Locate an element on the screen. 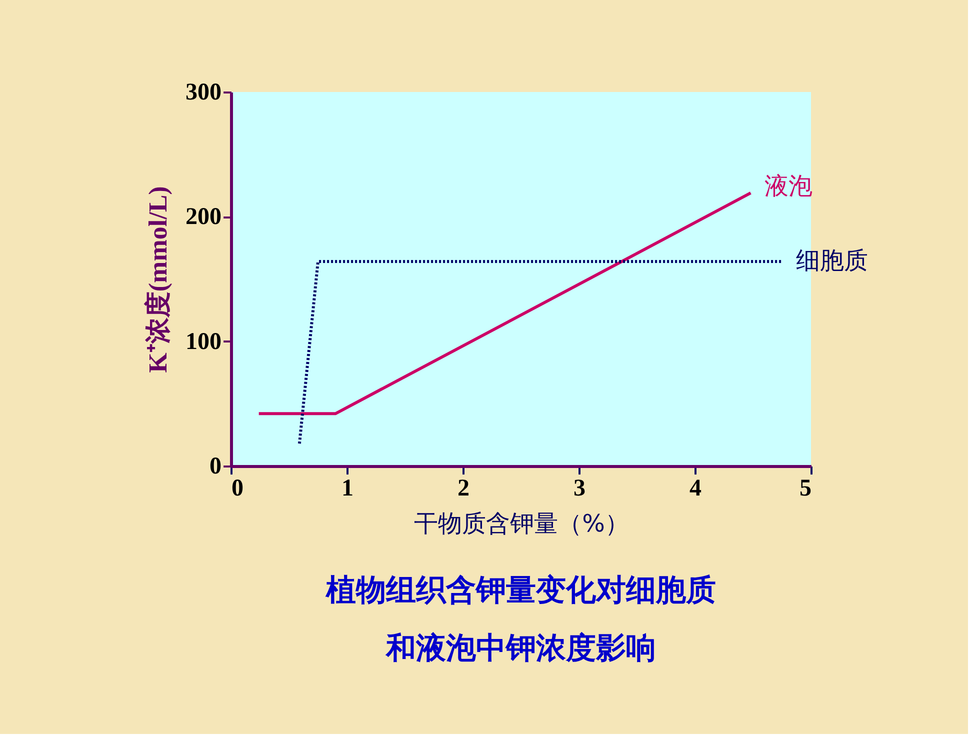  x-tick-label: 1 is located at coordinates (348, 489).